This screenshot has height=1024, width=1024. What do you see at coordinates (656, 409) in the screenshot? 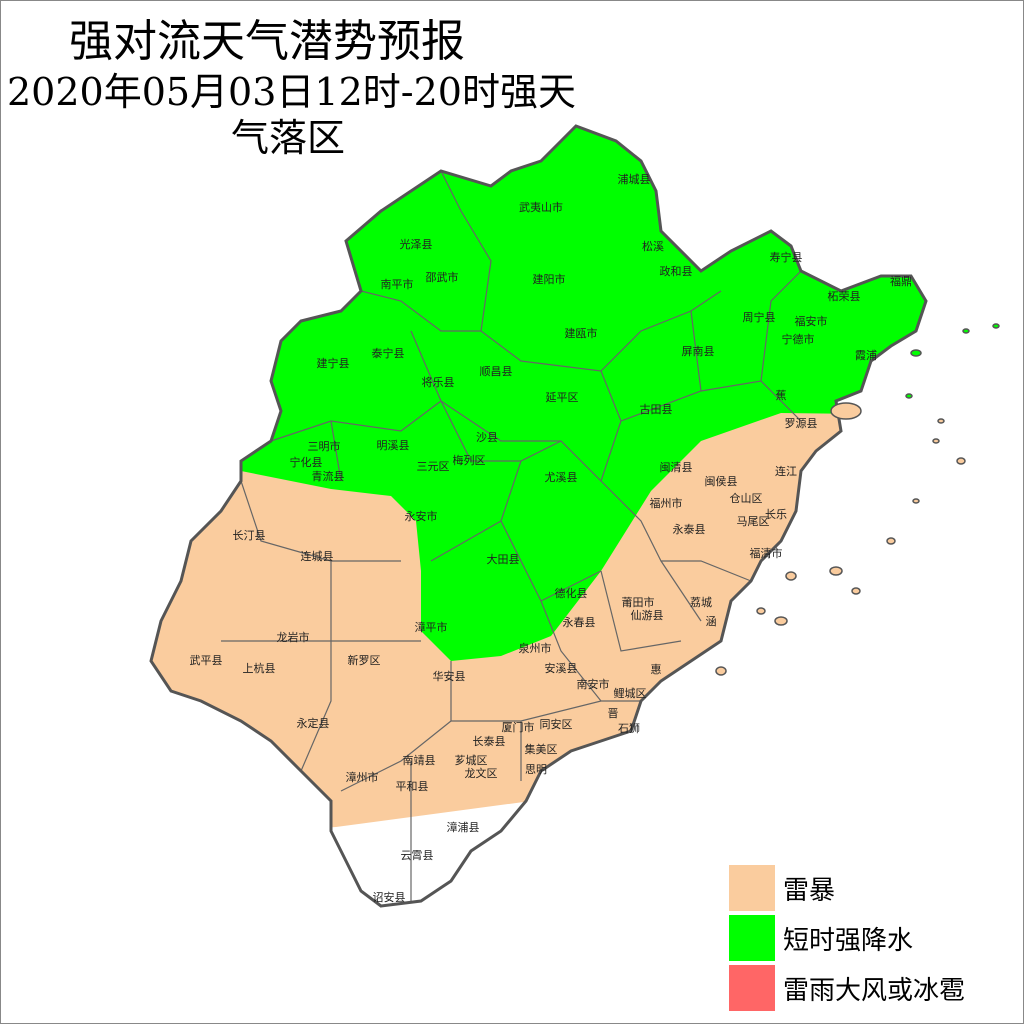
I see `county-label: 古田县` at bounding box center [656, 409].